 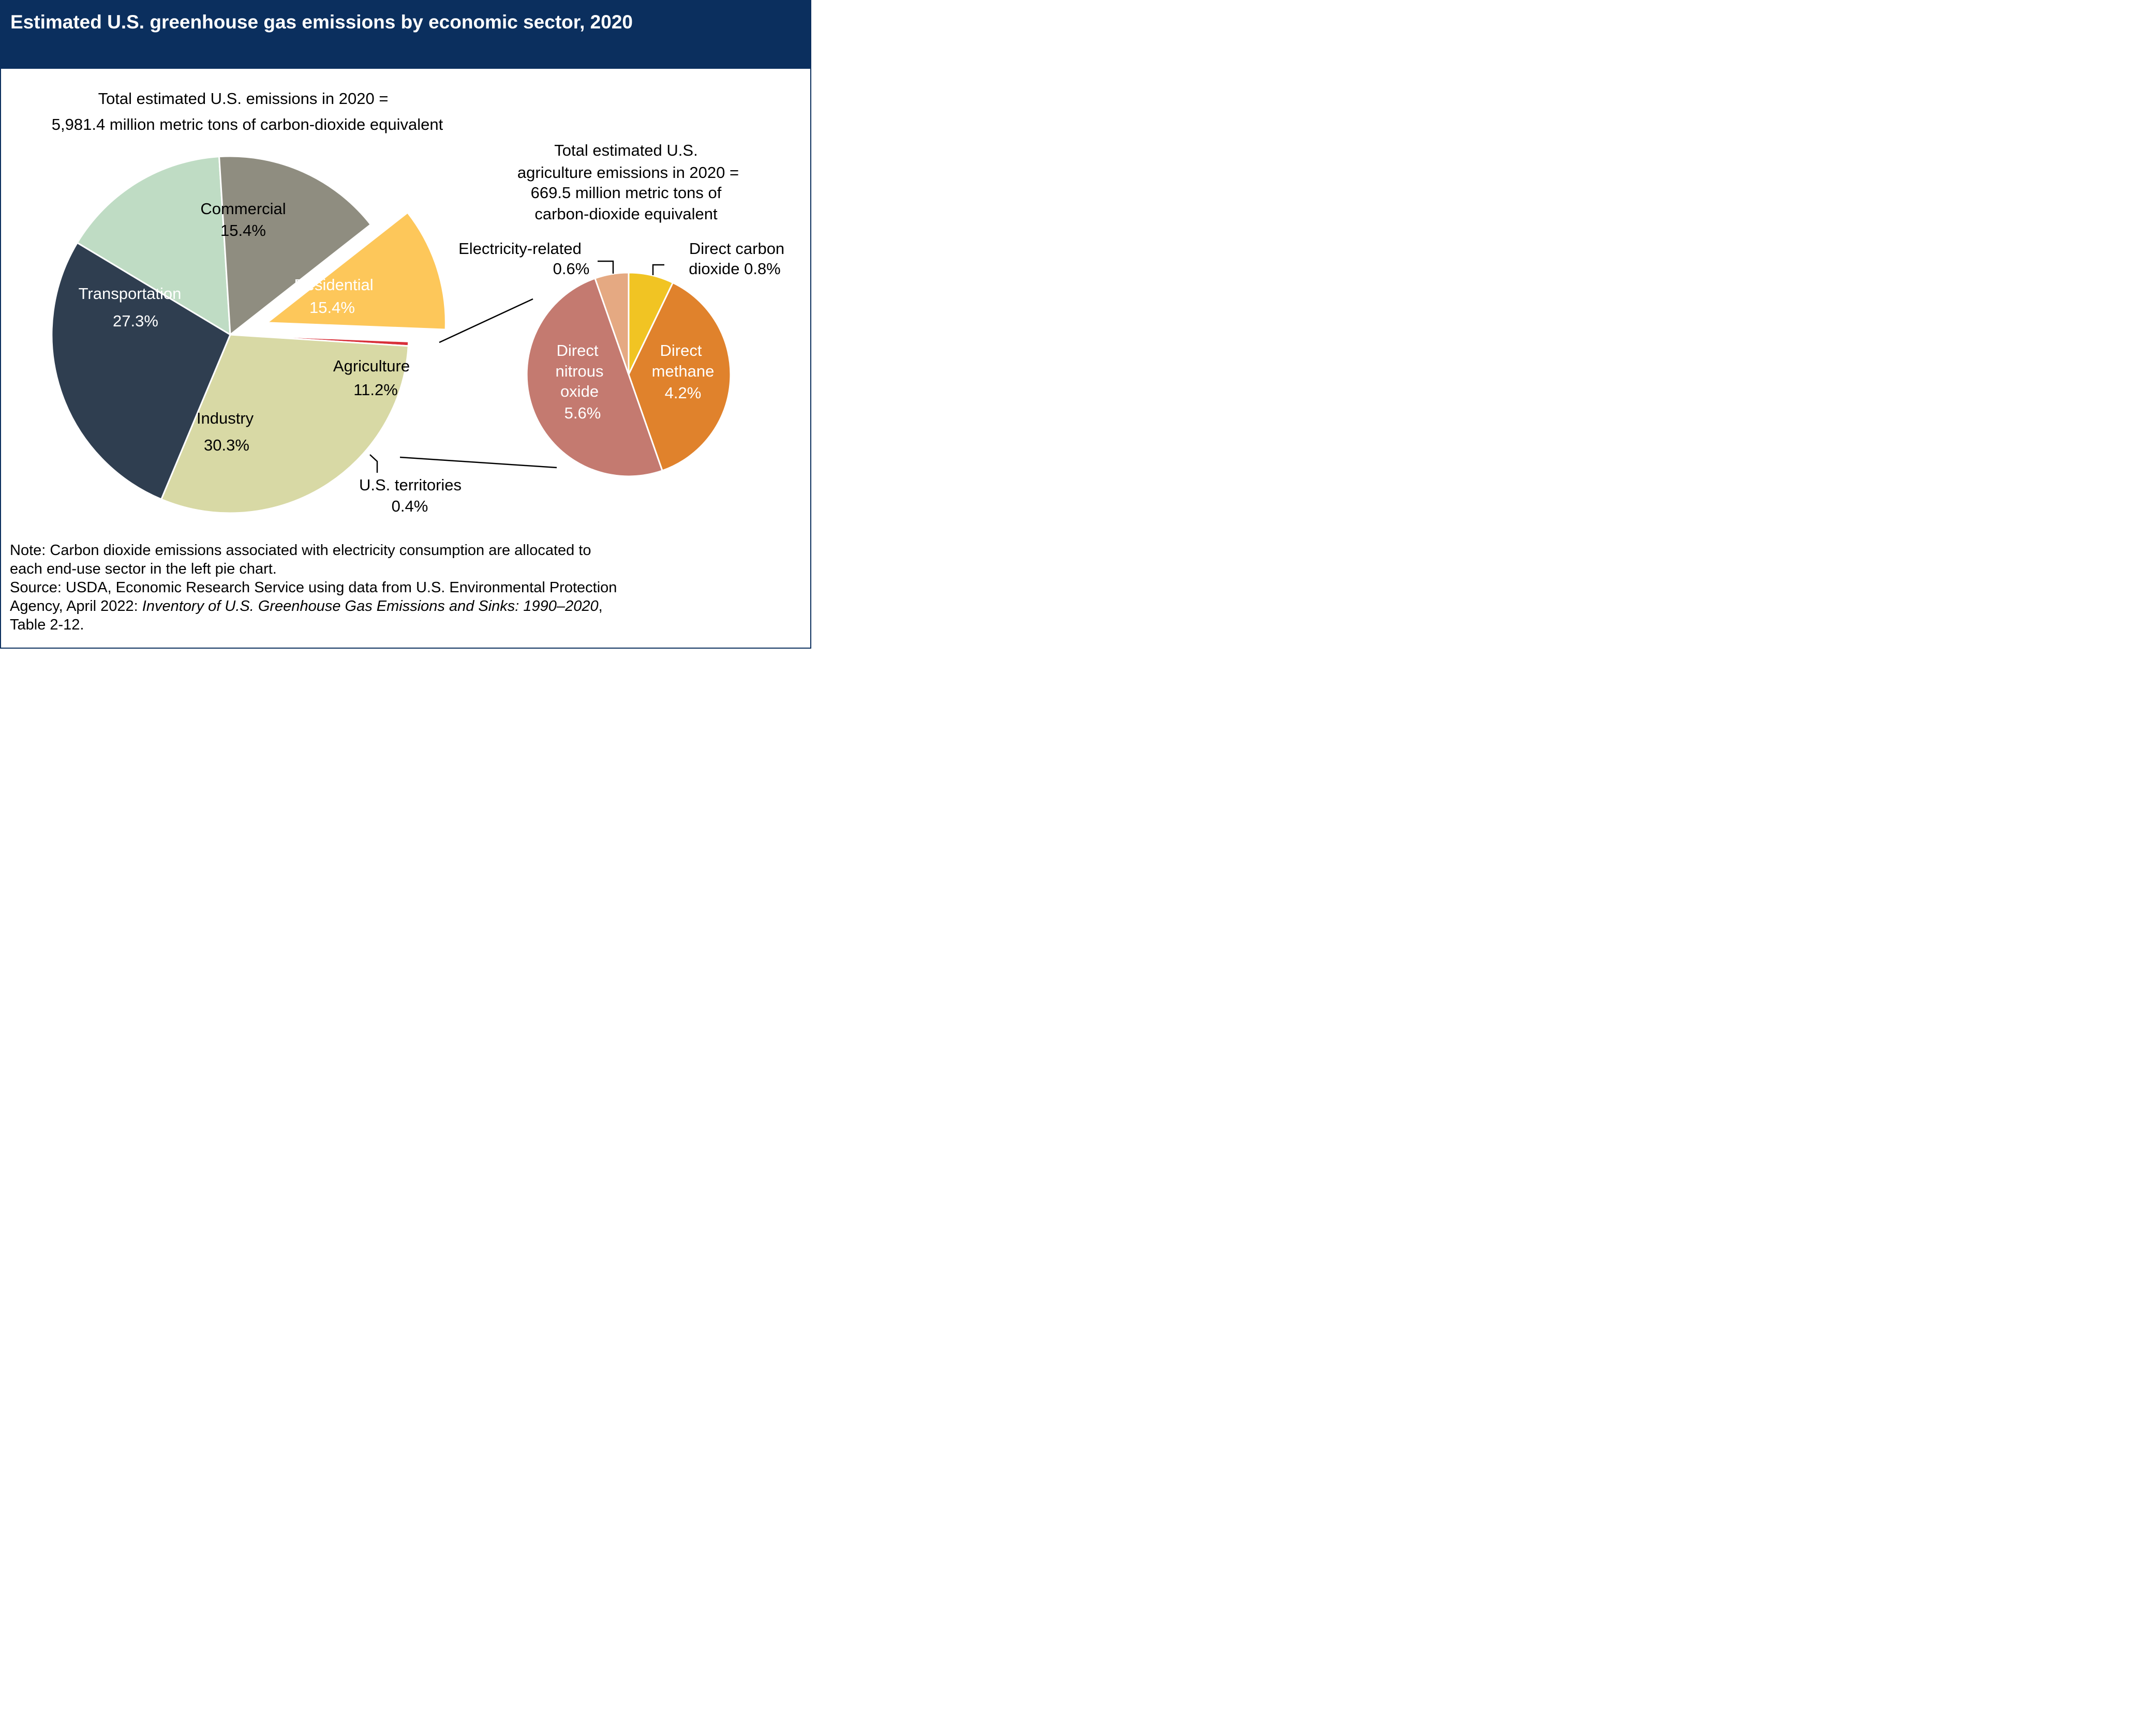 I want to click on ag-pie-title-line-4: carbon-dioxide equivalent, so click(x=626, y=214).